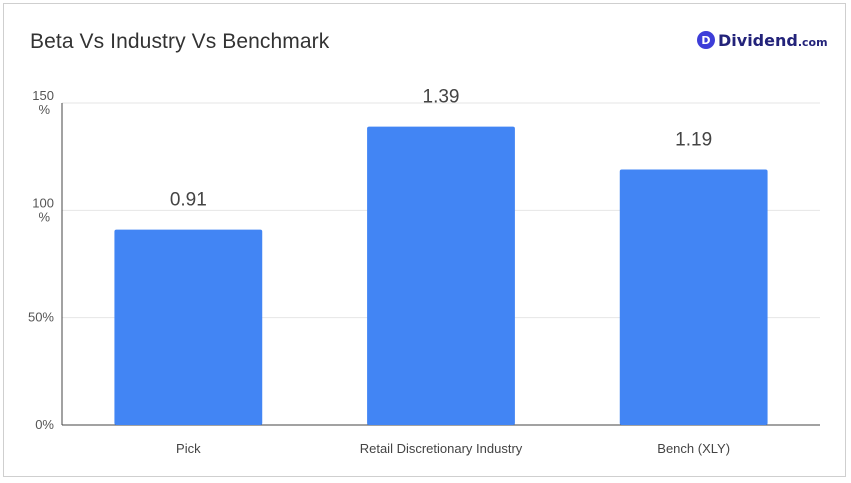 This screenshot has height=483, width=851. What do you see at coordinates (441, 97) in the screenshot?
I see `bar-value-label: 1.39` at bounding box center [441, 97].